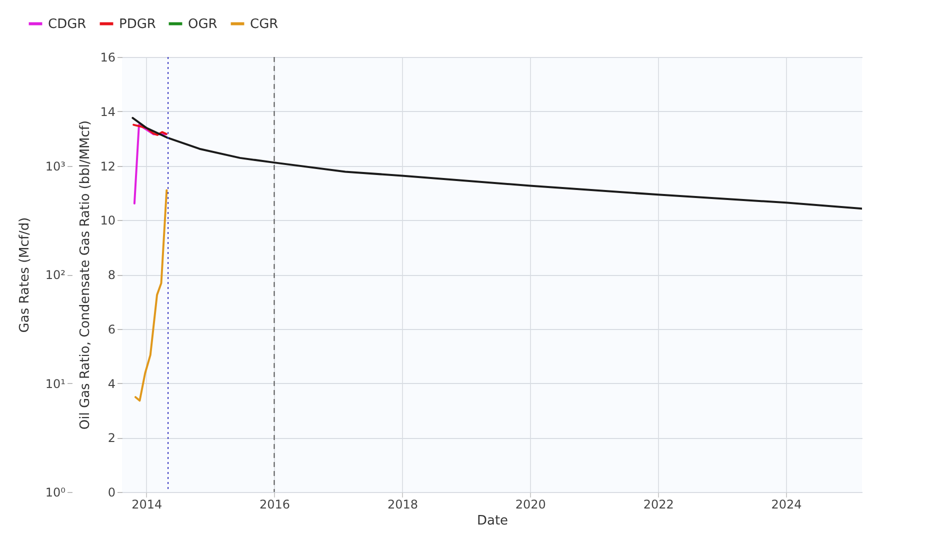  I want to click on x-tick-label: 2014, so click(147, 505).